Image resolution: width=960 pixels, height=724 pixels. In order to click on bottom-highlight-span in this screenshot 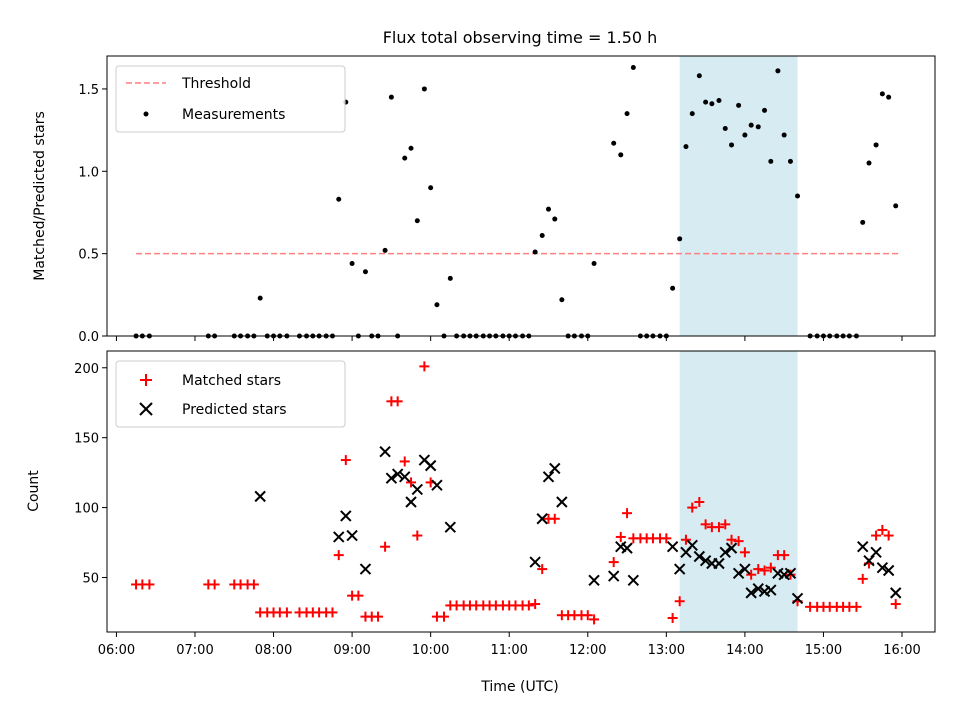, I will do `click(738, 491)`.